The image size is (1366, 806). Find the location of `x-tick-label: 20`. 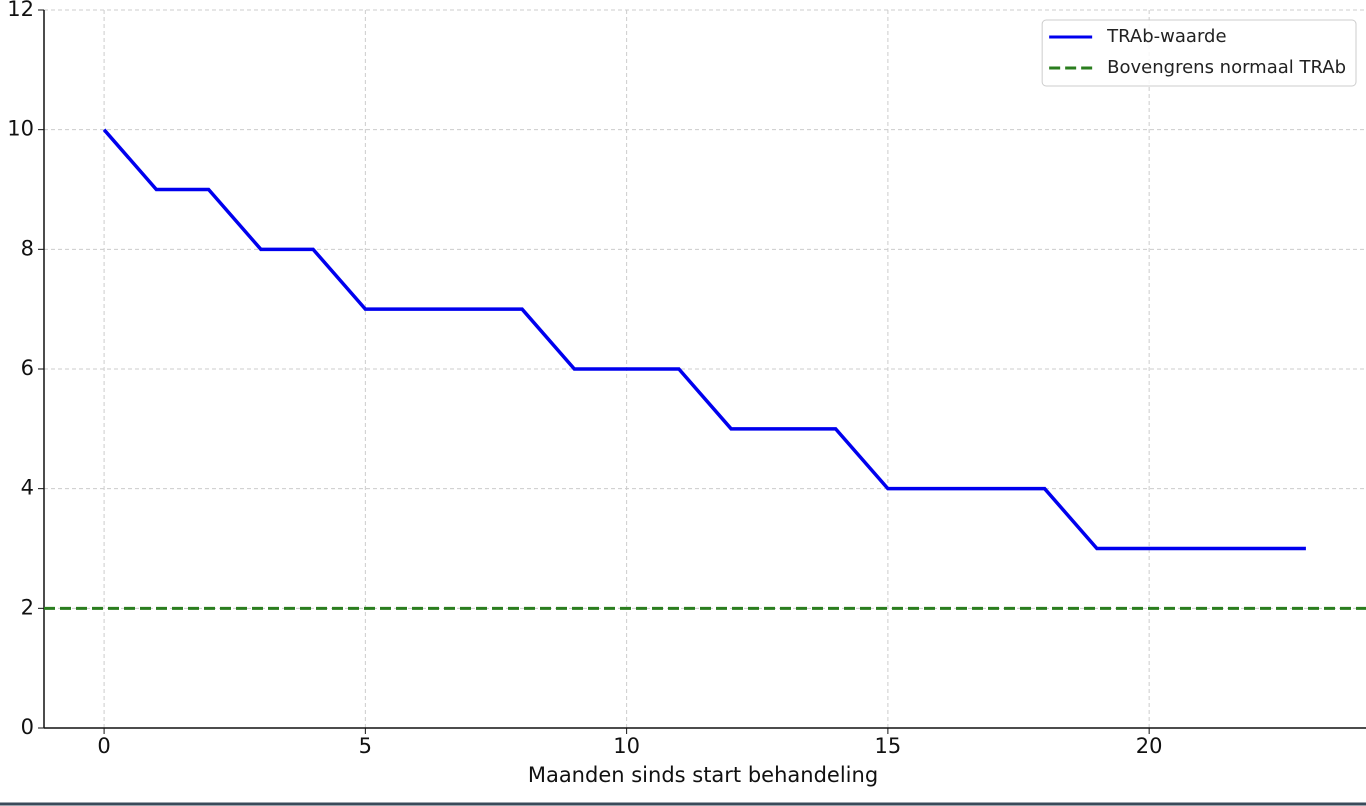

x-tick-label: 20 is located at coordinates (1149, 746).